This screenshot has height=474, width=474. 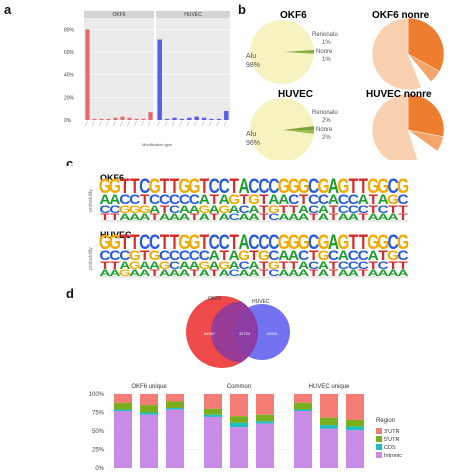 I want to click on panel-d-legend-swatch, so click(x=379, y=431).